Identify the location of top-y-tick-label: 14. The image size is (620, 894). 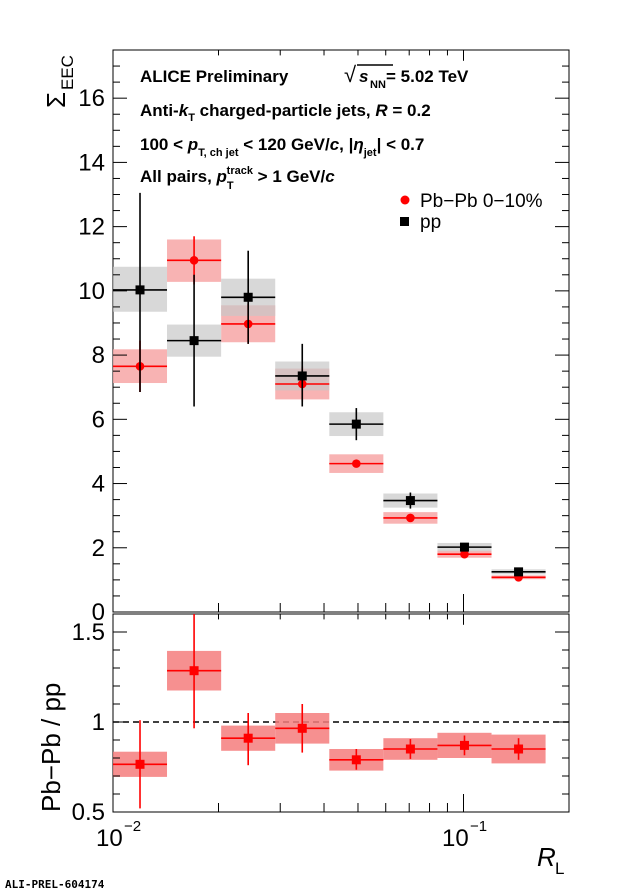
(91, 162).